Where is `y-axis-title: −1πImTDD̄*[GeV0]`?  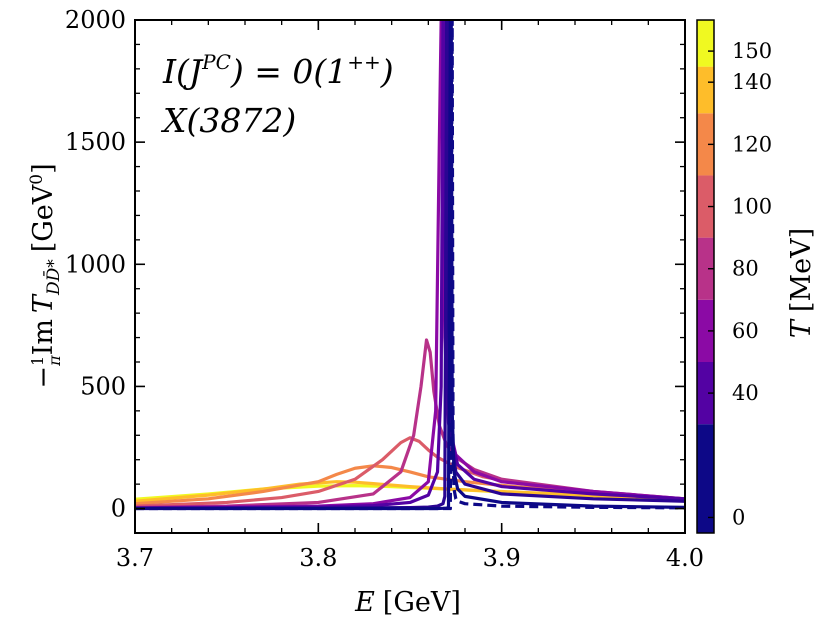 y-axis-title: −1πImTDD̄*[GeV0] is located at coordinates (45, 275).